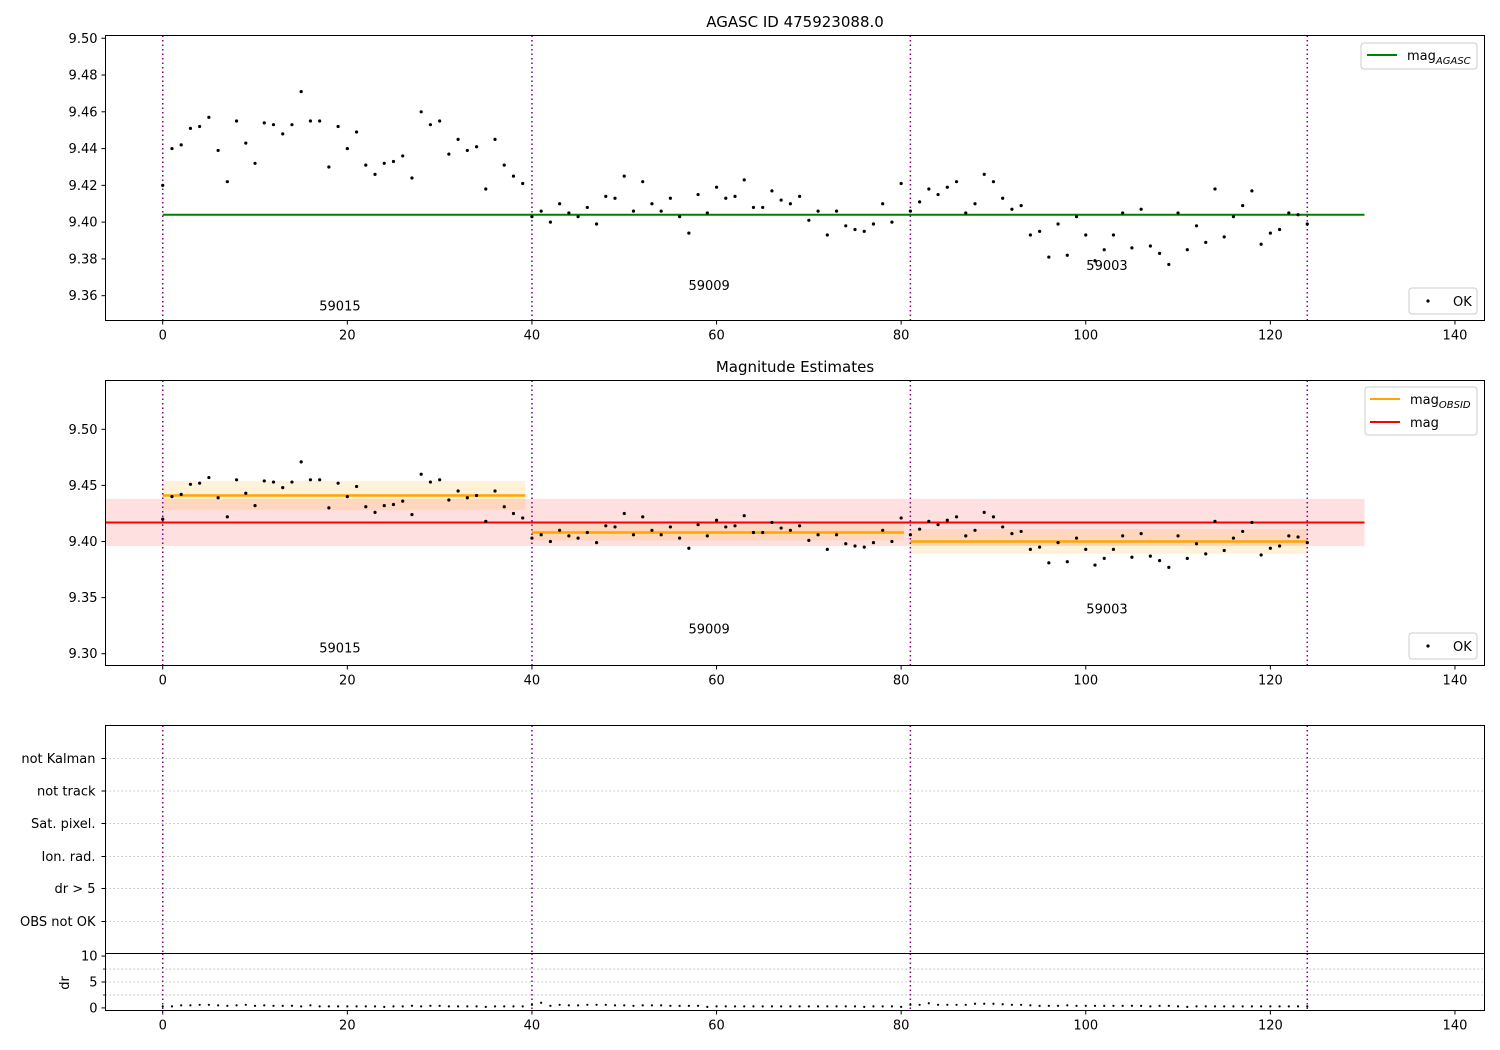  I want to click on panel-agasc-ytick-label: 9.40, so click(83, 223).